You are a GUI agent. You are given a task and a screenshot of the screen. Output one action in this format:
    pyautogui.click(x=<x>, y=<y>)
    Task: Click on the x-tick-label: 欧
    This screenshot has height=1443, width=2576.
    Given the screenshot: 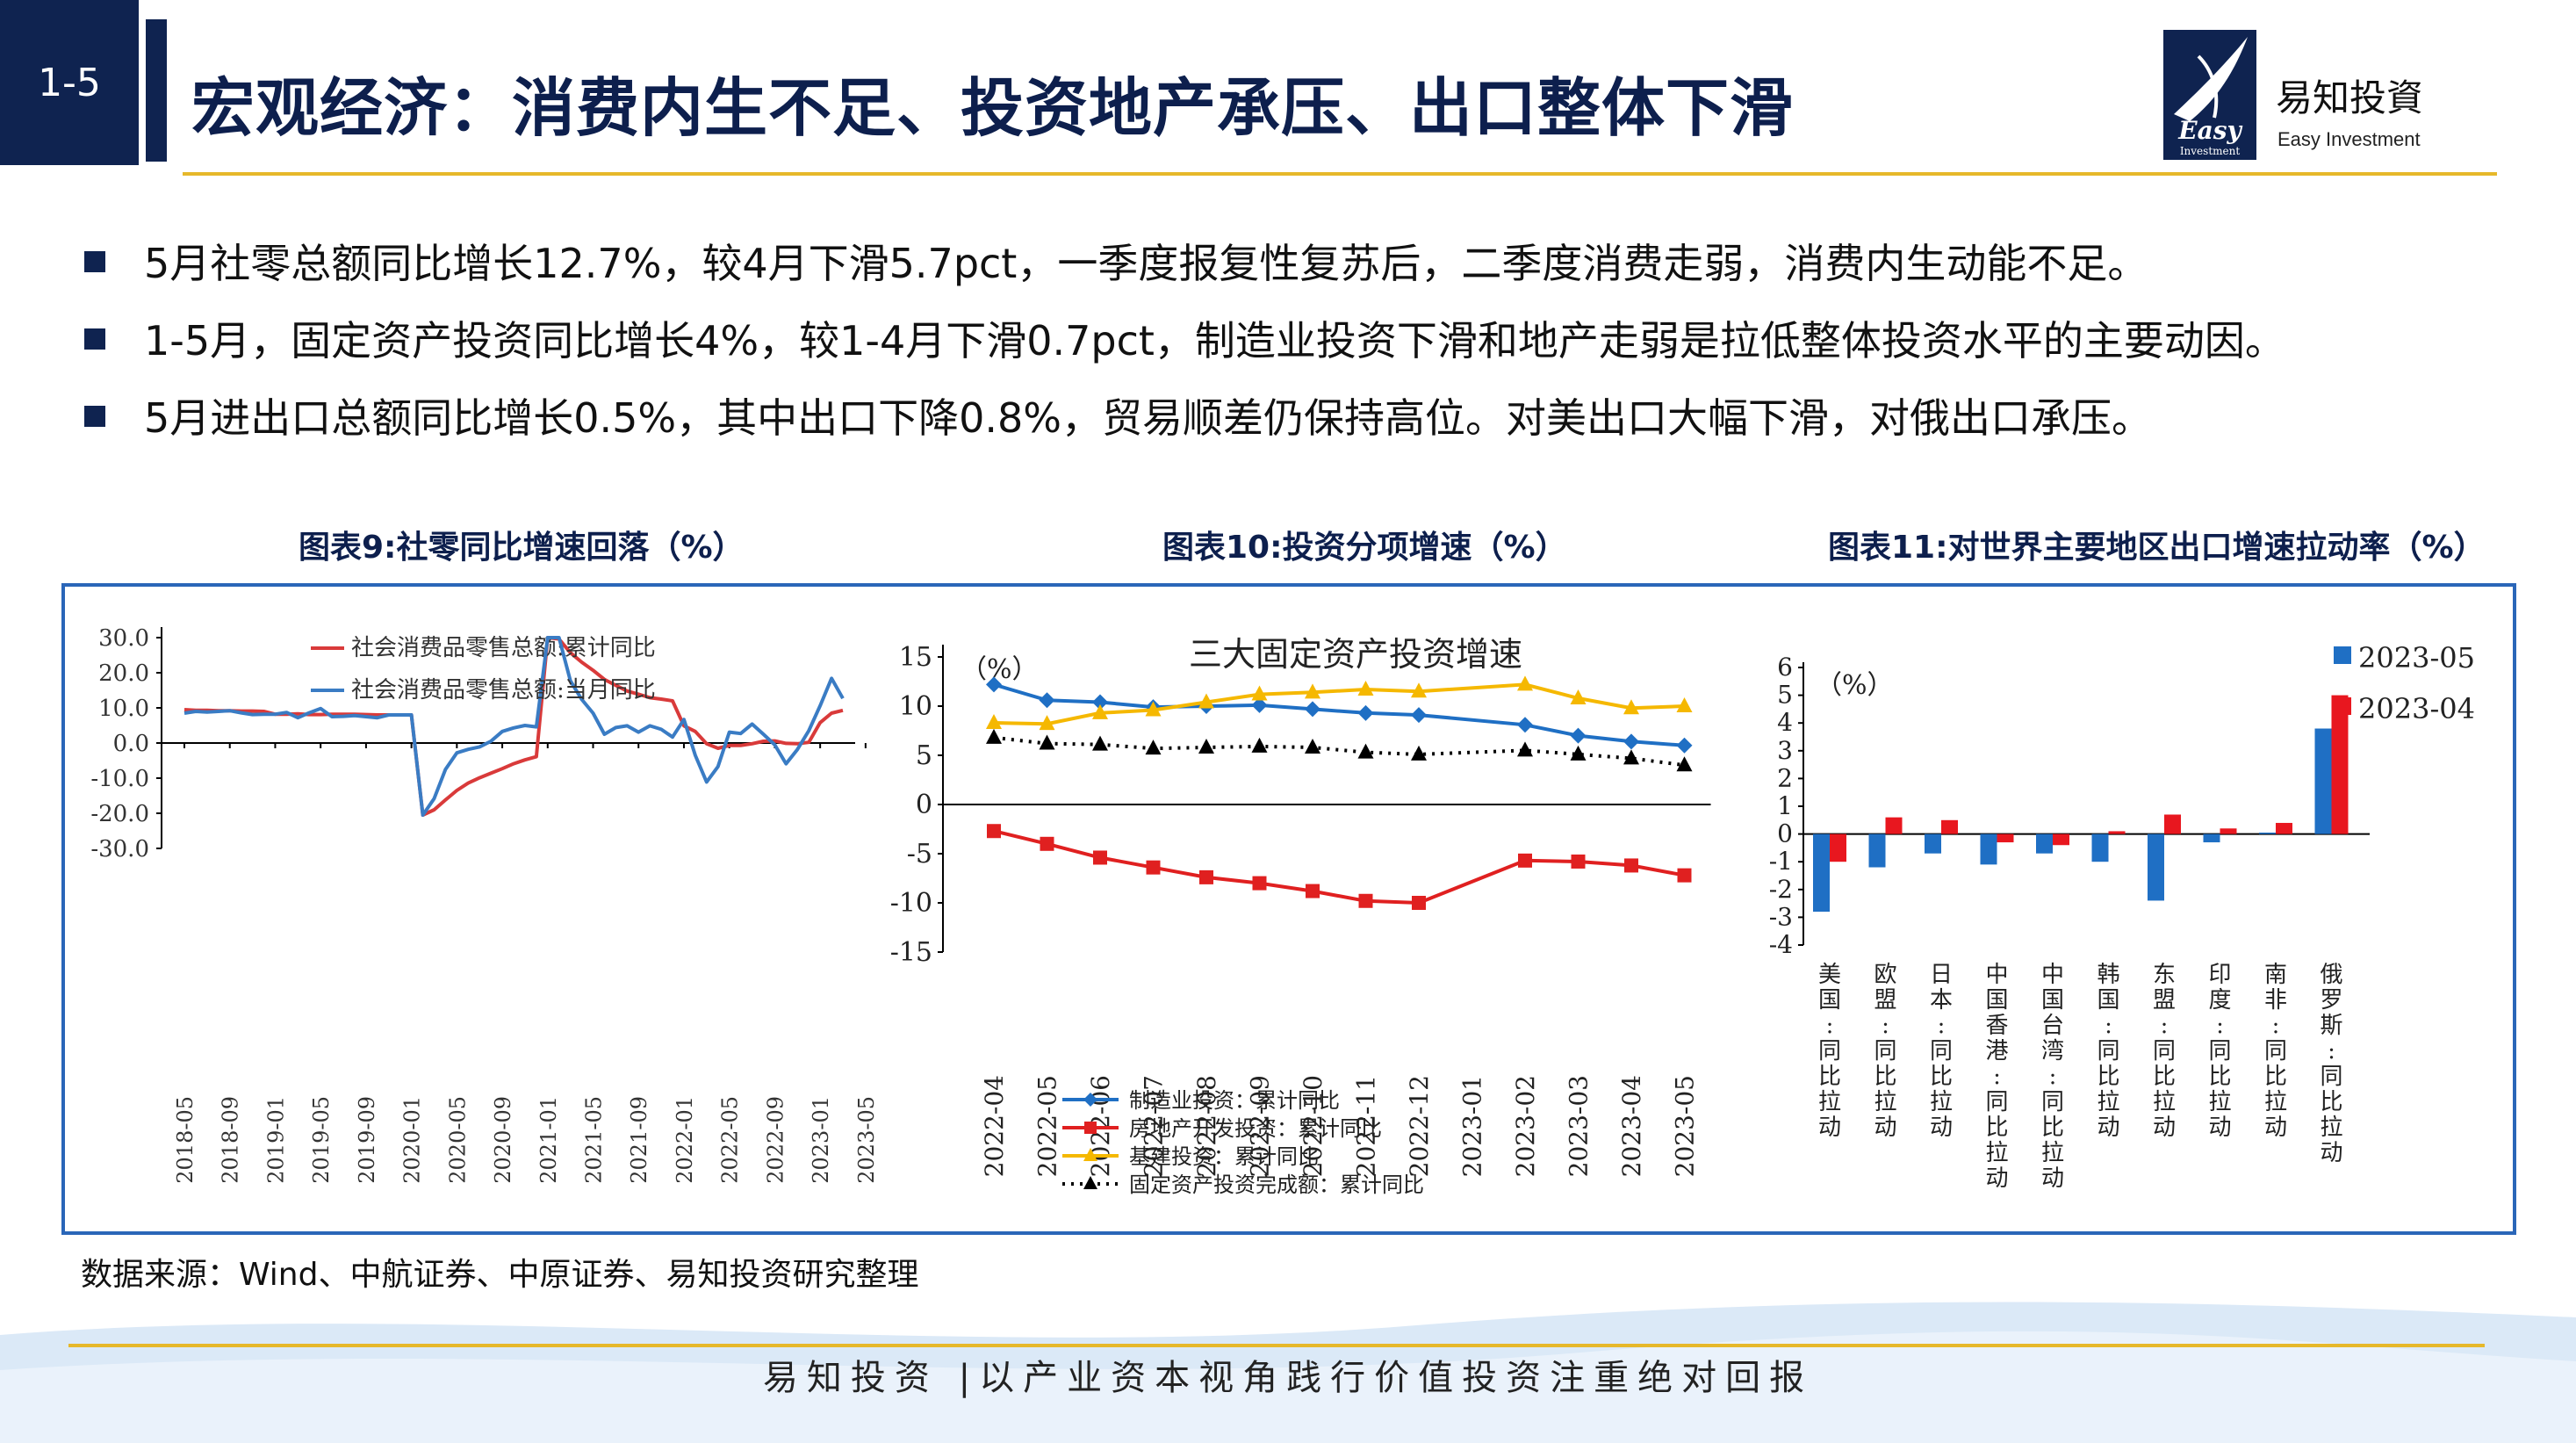 What is the action you would take?
    pyautogui.click(x=1885, y=975)
    